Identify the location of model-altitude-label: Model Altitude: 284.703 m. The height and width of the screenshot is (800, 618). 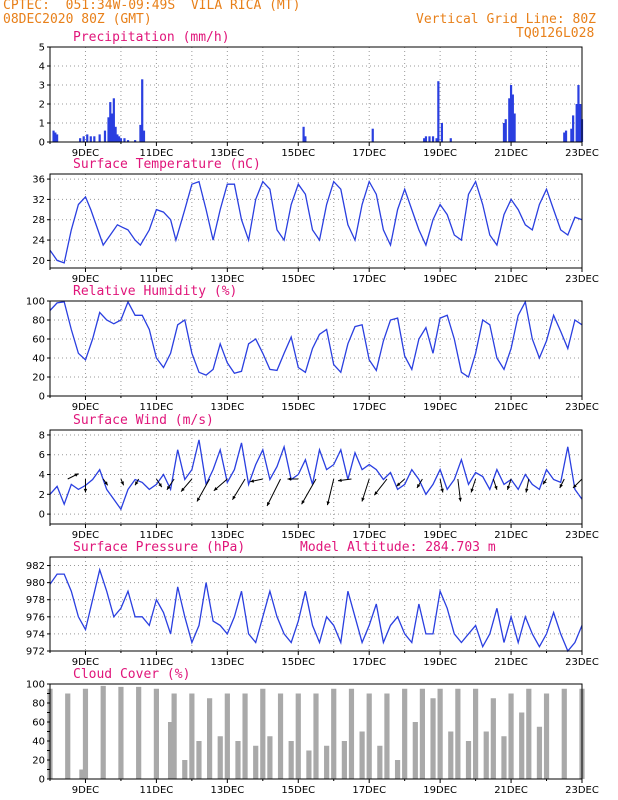
(398, 547).